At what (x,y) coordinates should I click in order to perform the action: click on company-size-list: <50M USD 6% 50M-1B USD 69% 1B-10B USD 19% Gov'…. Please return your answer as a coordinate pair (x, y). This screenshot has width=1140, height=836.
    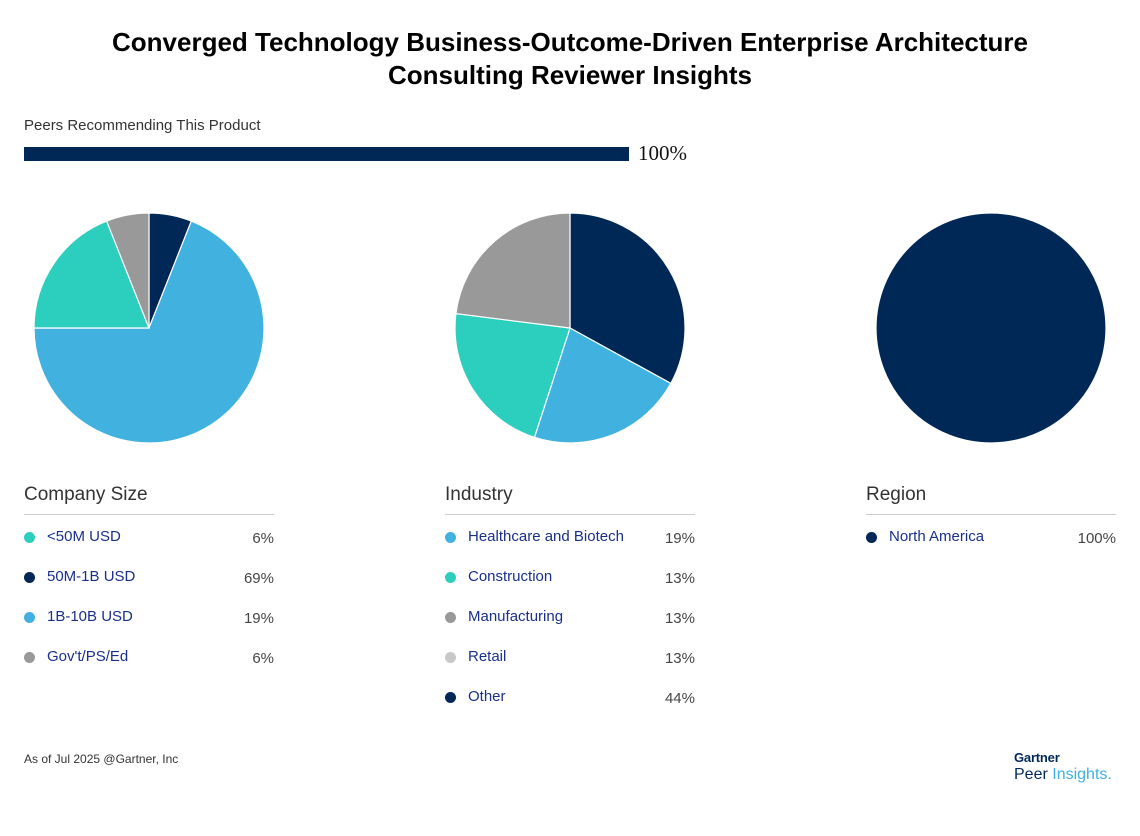
    Looking at the image, I should click on (149, 596).